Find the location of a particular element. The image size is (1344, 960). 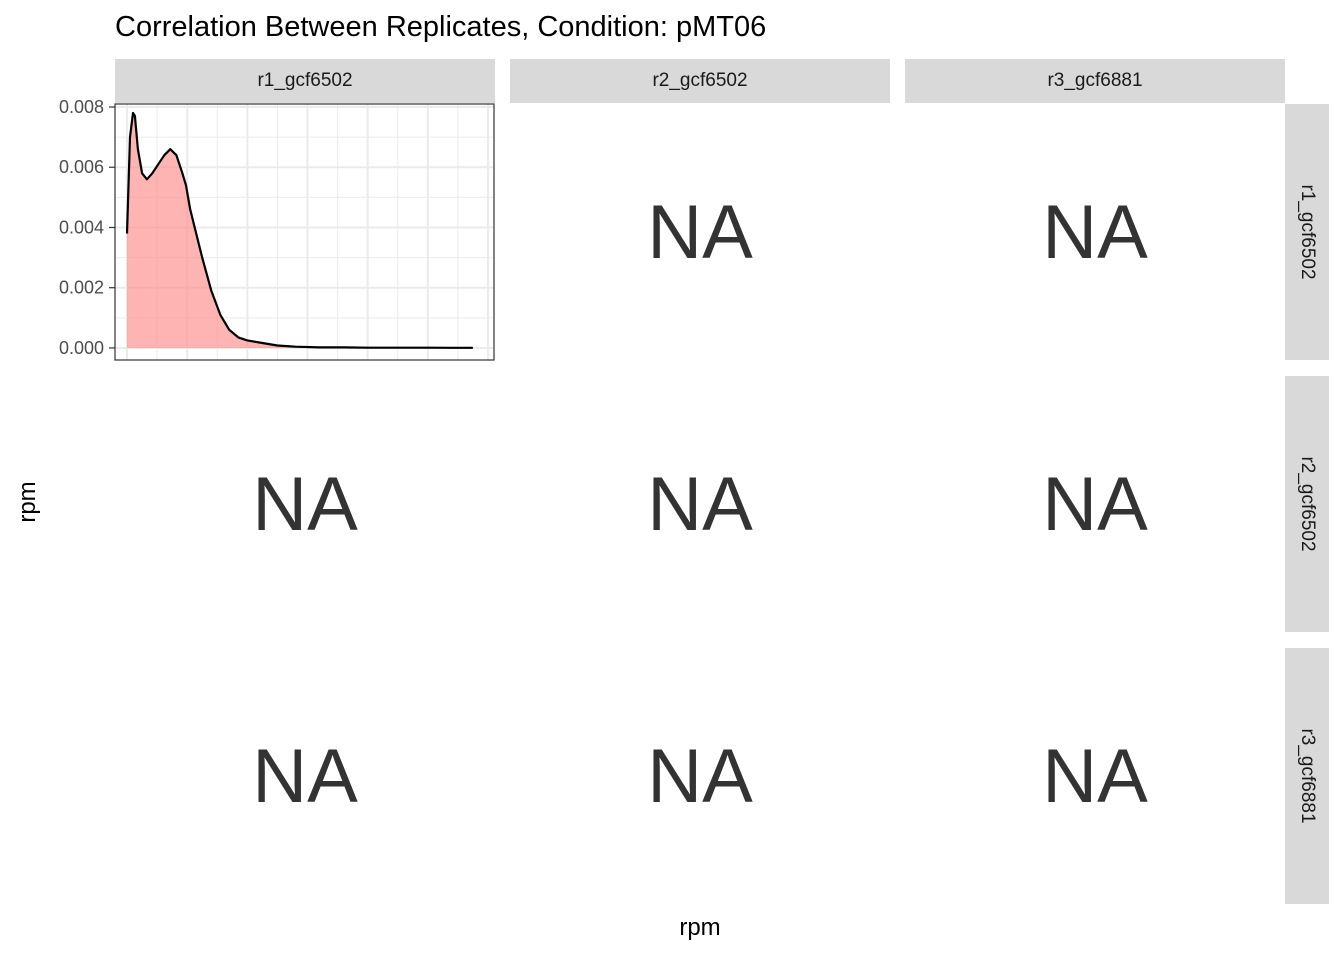

y-tick-label: 0.008 is located at coordinates (81, 107).